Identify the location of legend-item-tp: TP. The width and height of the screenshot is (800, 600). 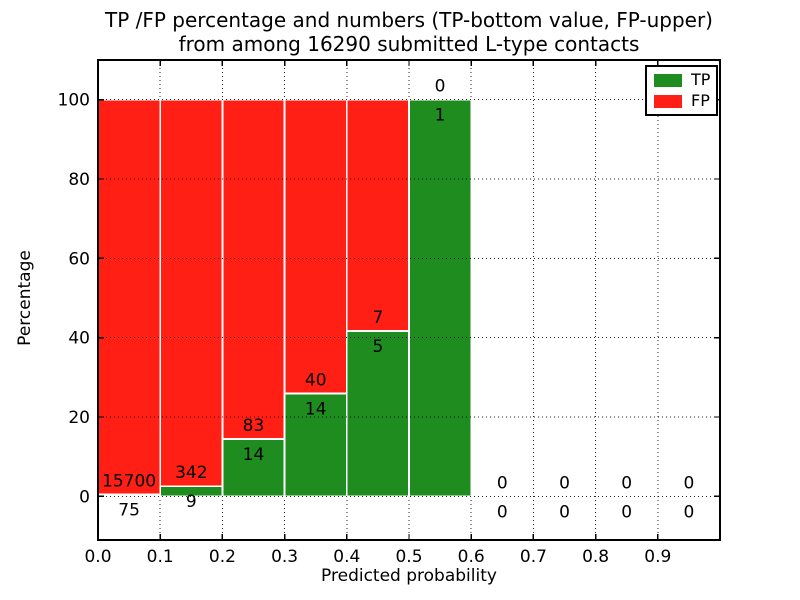
(682, 79).